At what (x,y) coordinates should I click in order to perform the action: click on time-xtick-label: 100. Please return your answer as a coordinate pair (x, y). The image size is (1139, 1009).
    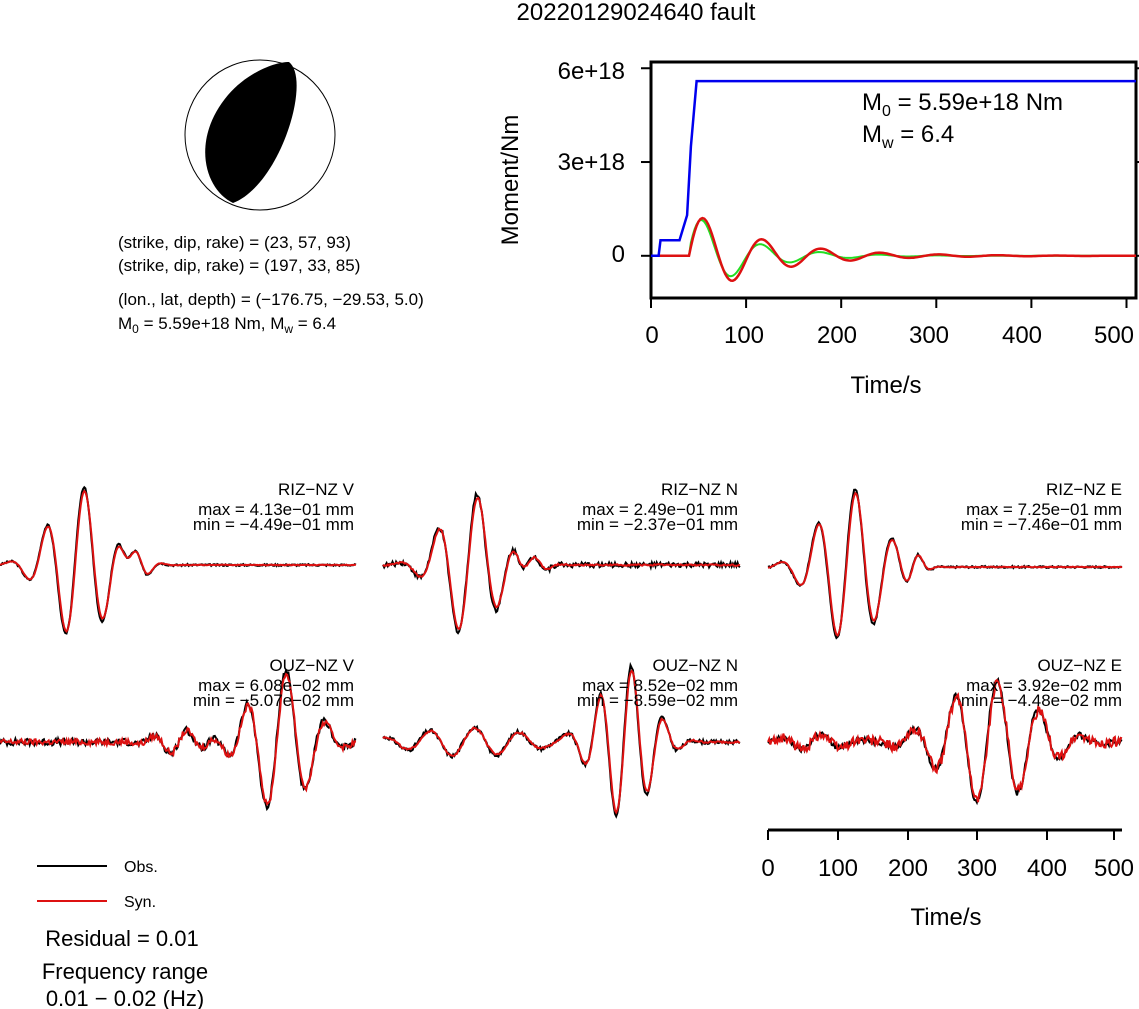
    Looking at the image, I should click on (838, 868).